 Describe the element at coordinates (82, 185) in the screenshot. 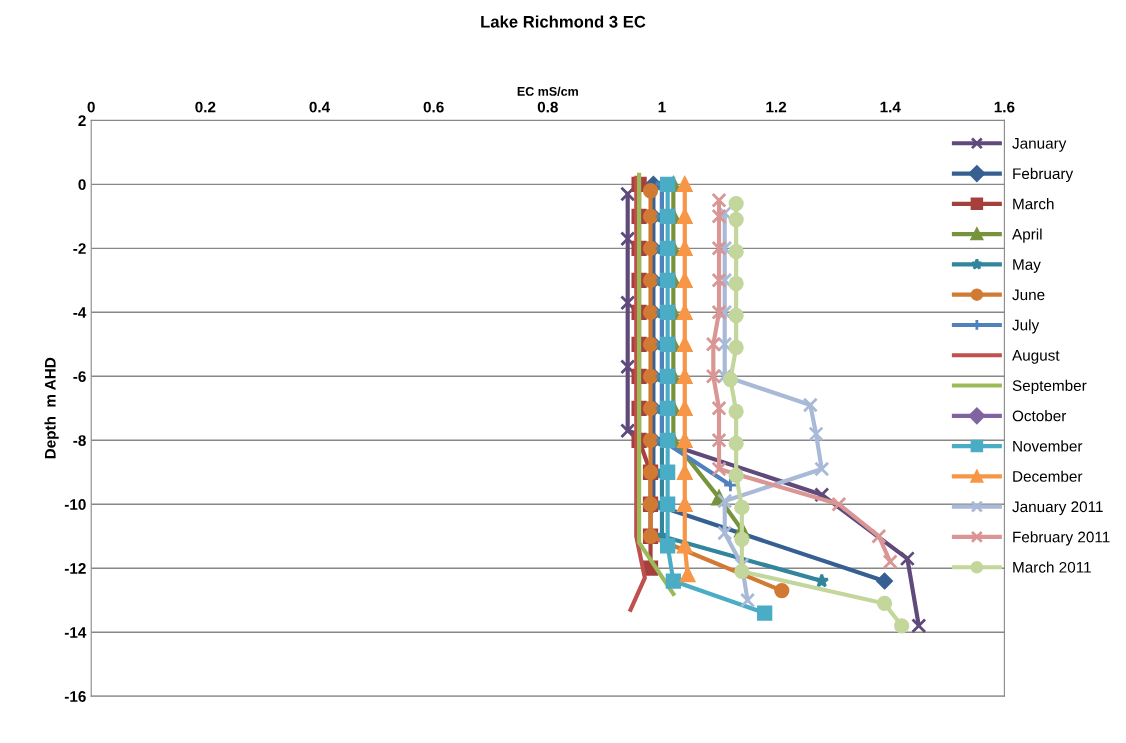

I see `y-tick-label: 0` at that location.